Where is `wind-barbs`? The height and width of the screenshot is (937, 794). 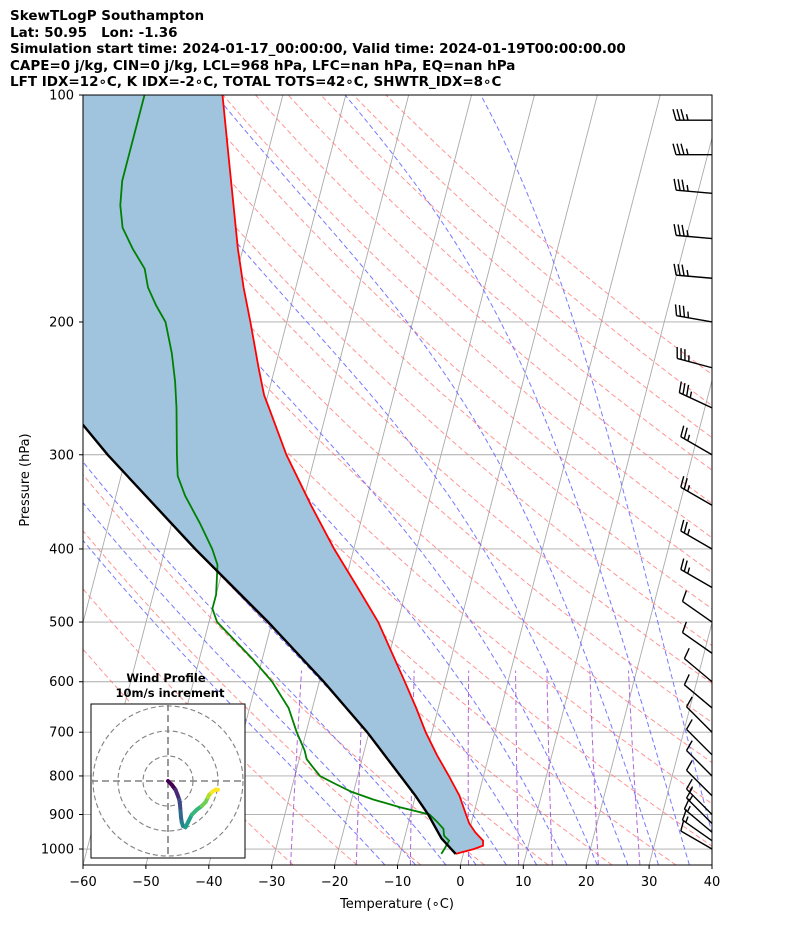
wind-barbs is located at coordinates (692, 479).